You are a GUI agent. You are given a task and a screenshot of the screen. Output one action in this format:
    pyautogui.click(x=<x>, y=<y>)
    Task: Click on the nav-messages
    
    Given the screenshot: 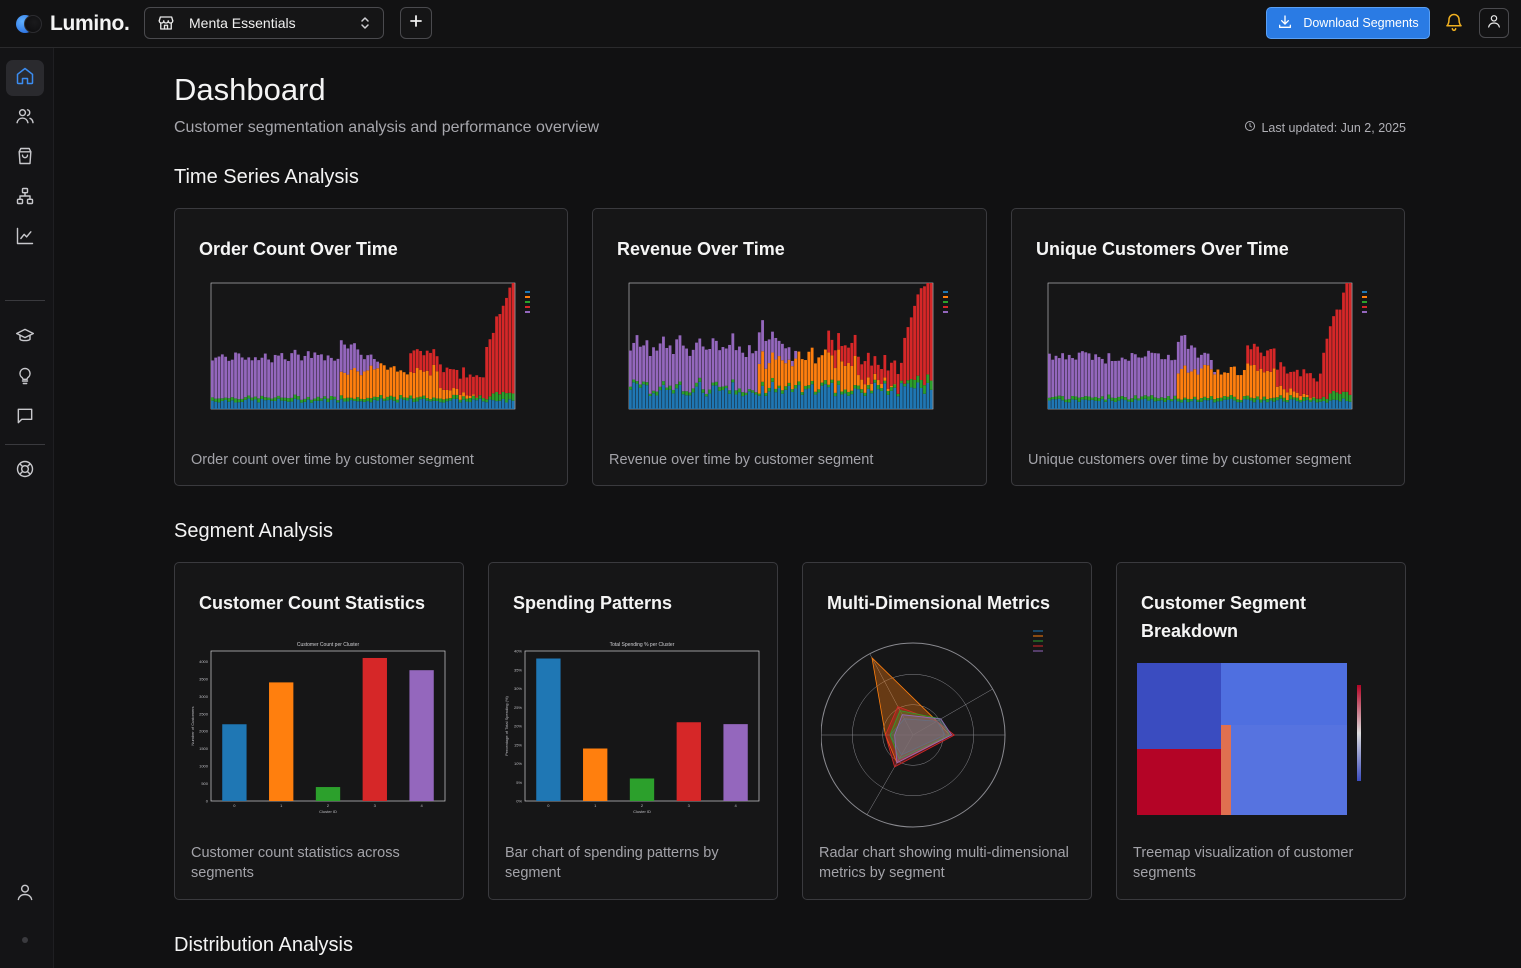 What is the action you would take?
    pyautogui.click(x=25, y=418)
    